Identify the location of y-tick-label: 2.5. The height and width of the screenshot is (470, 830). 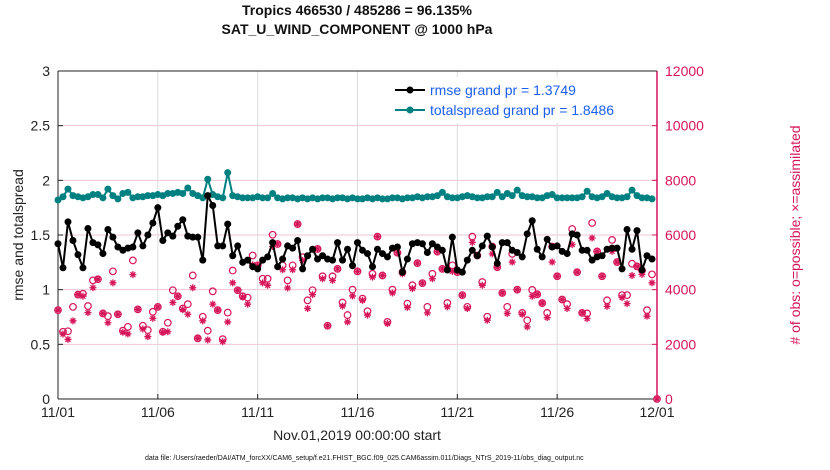
(41, 126).